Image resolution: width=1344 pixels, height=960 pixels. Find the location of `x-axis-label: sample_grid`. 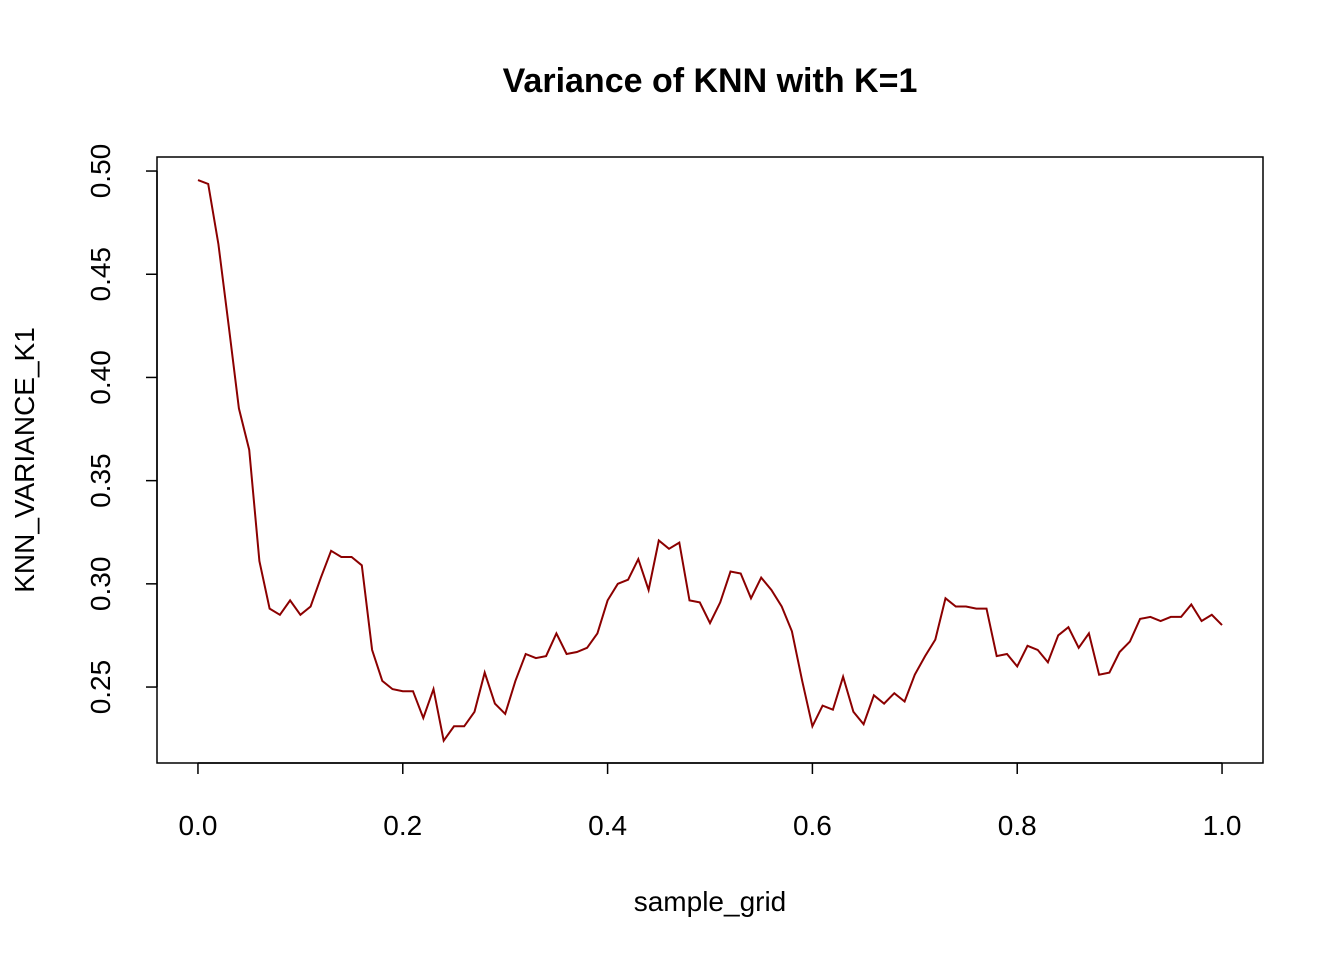

x-axis-label: sample_grid is located at coordinates (710, 901).